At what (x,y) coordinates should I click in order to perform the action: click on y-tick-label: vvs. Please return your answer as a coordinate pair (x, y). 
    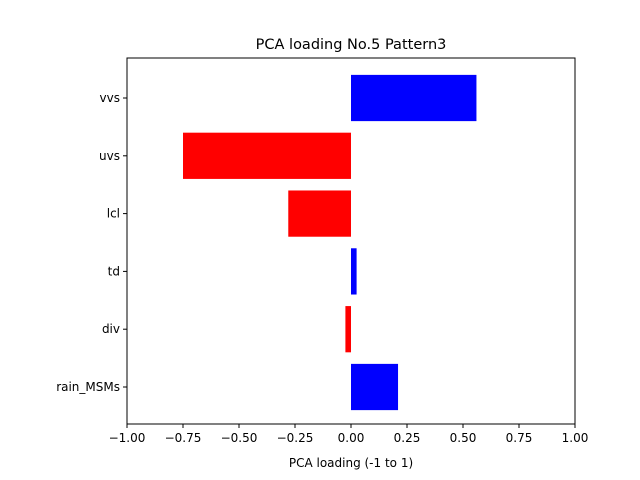
    Looking at the image, I should click on (110, 98).